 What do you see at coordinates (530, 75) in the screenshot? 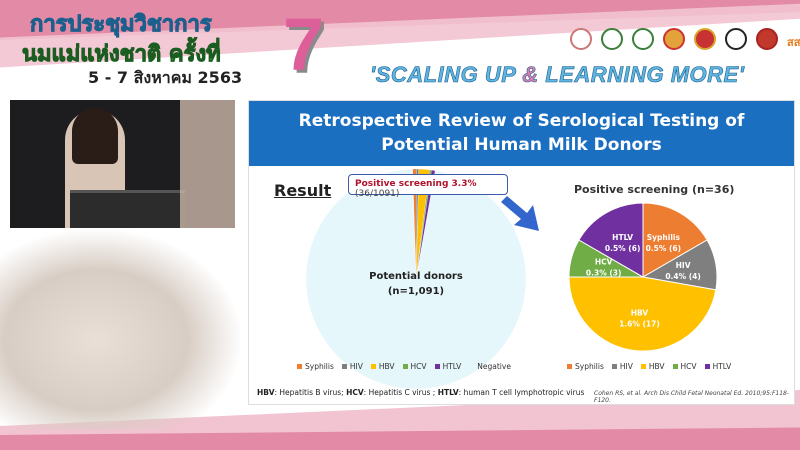
I see `slogan-amp: &` at bounding box center [530, 75].